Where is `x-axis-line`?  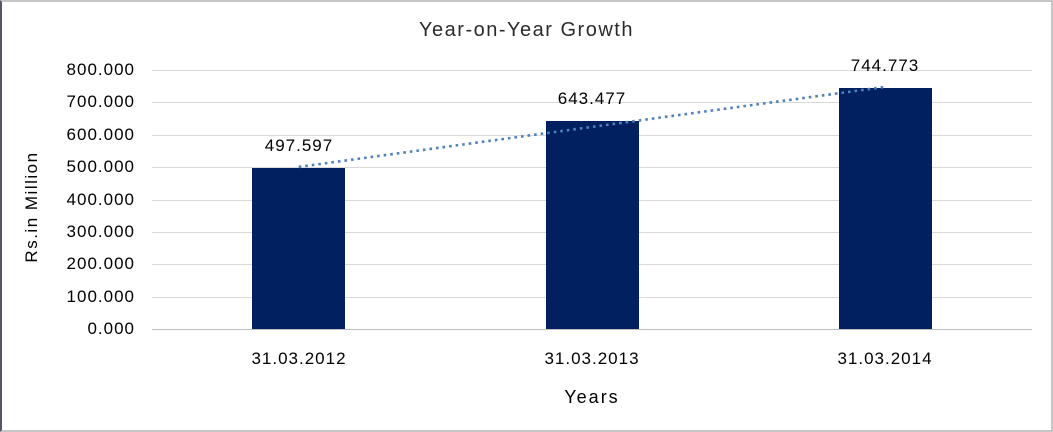 x-axis-line is located at coordinates (592, 329).